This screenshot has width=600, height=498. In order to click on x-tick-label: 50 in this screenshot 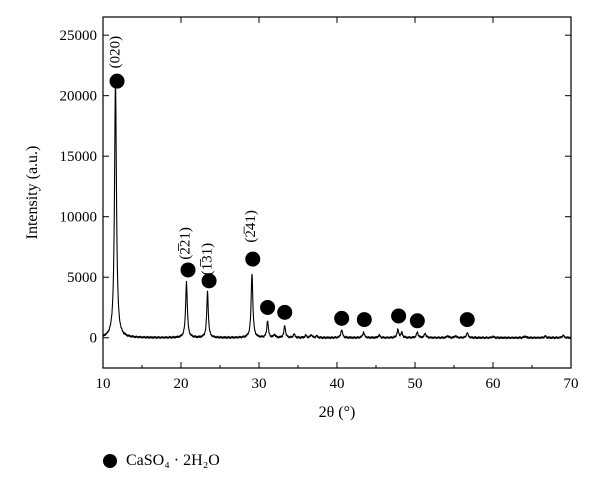, I will do `click(415, 384)`.